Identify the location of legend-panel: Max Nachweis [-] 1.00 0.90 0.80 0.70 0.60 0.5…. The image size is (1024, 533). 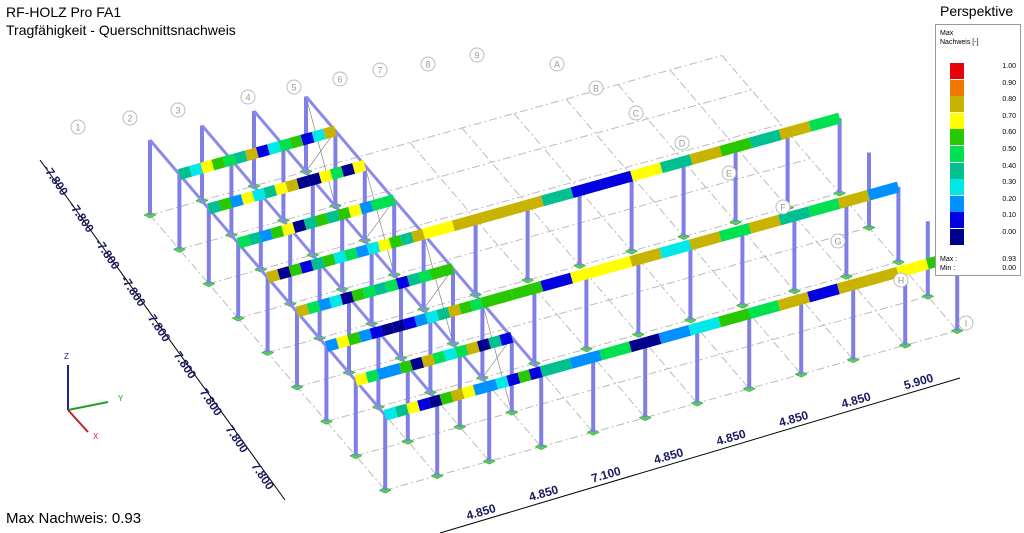
(978, 150).